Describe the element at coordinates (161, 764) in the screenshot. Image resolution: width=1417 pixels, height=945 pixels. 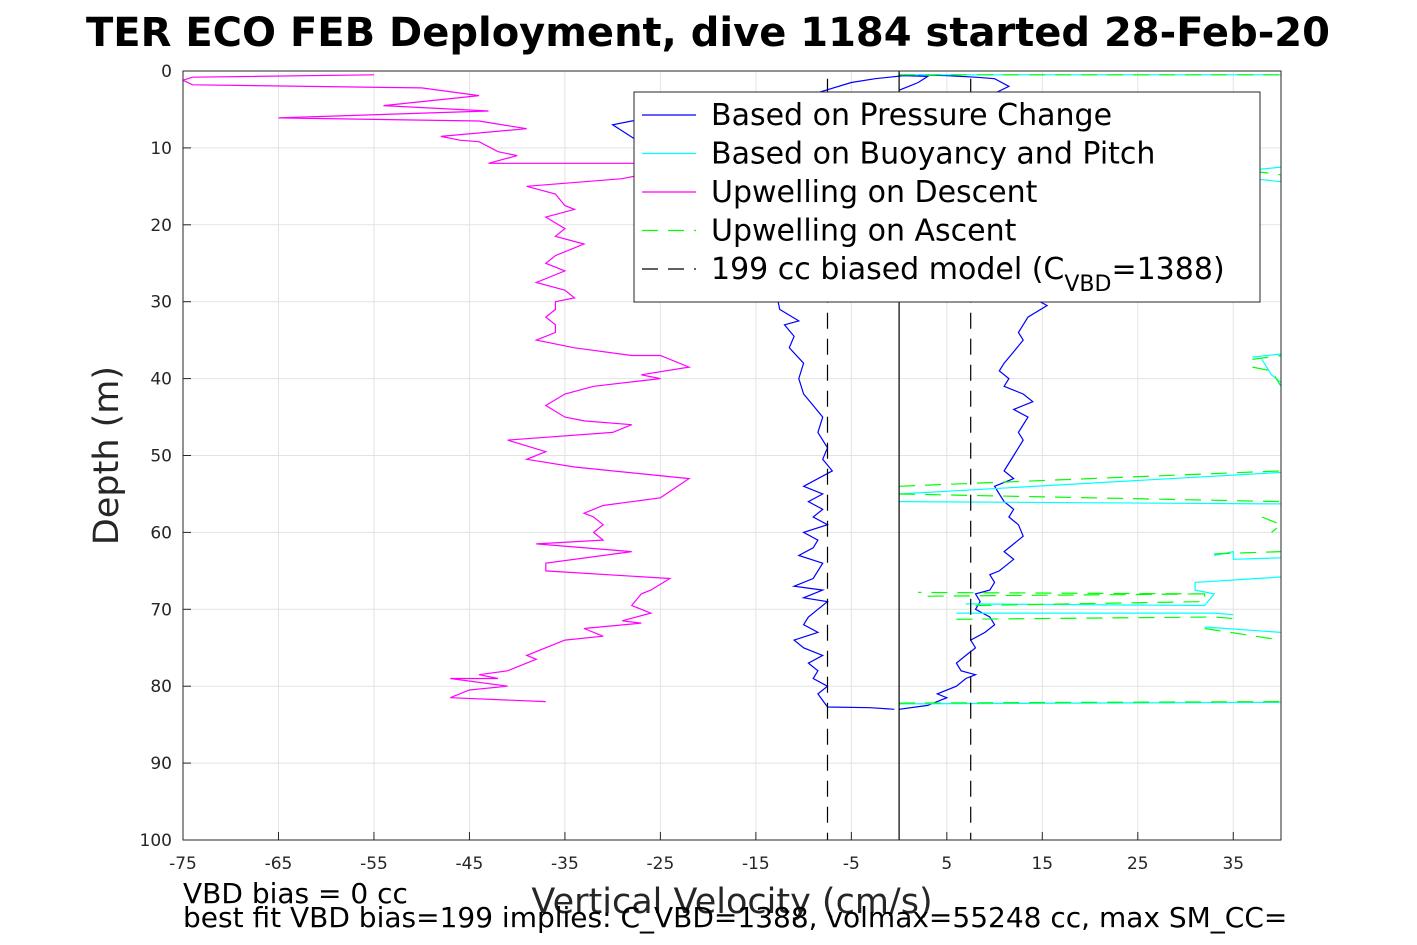
I see `y-tick-label: 90` at that location.